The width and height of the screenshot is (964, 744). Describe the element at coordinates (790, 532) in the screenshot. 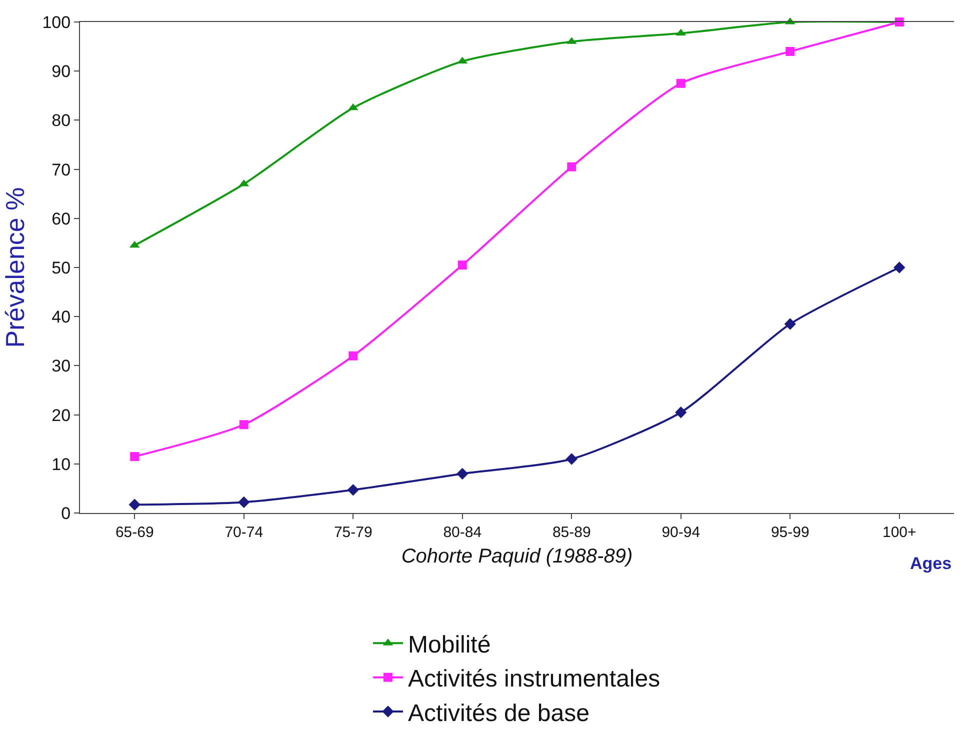

I see `x-tick-label: 95-99` at that location.